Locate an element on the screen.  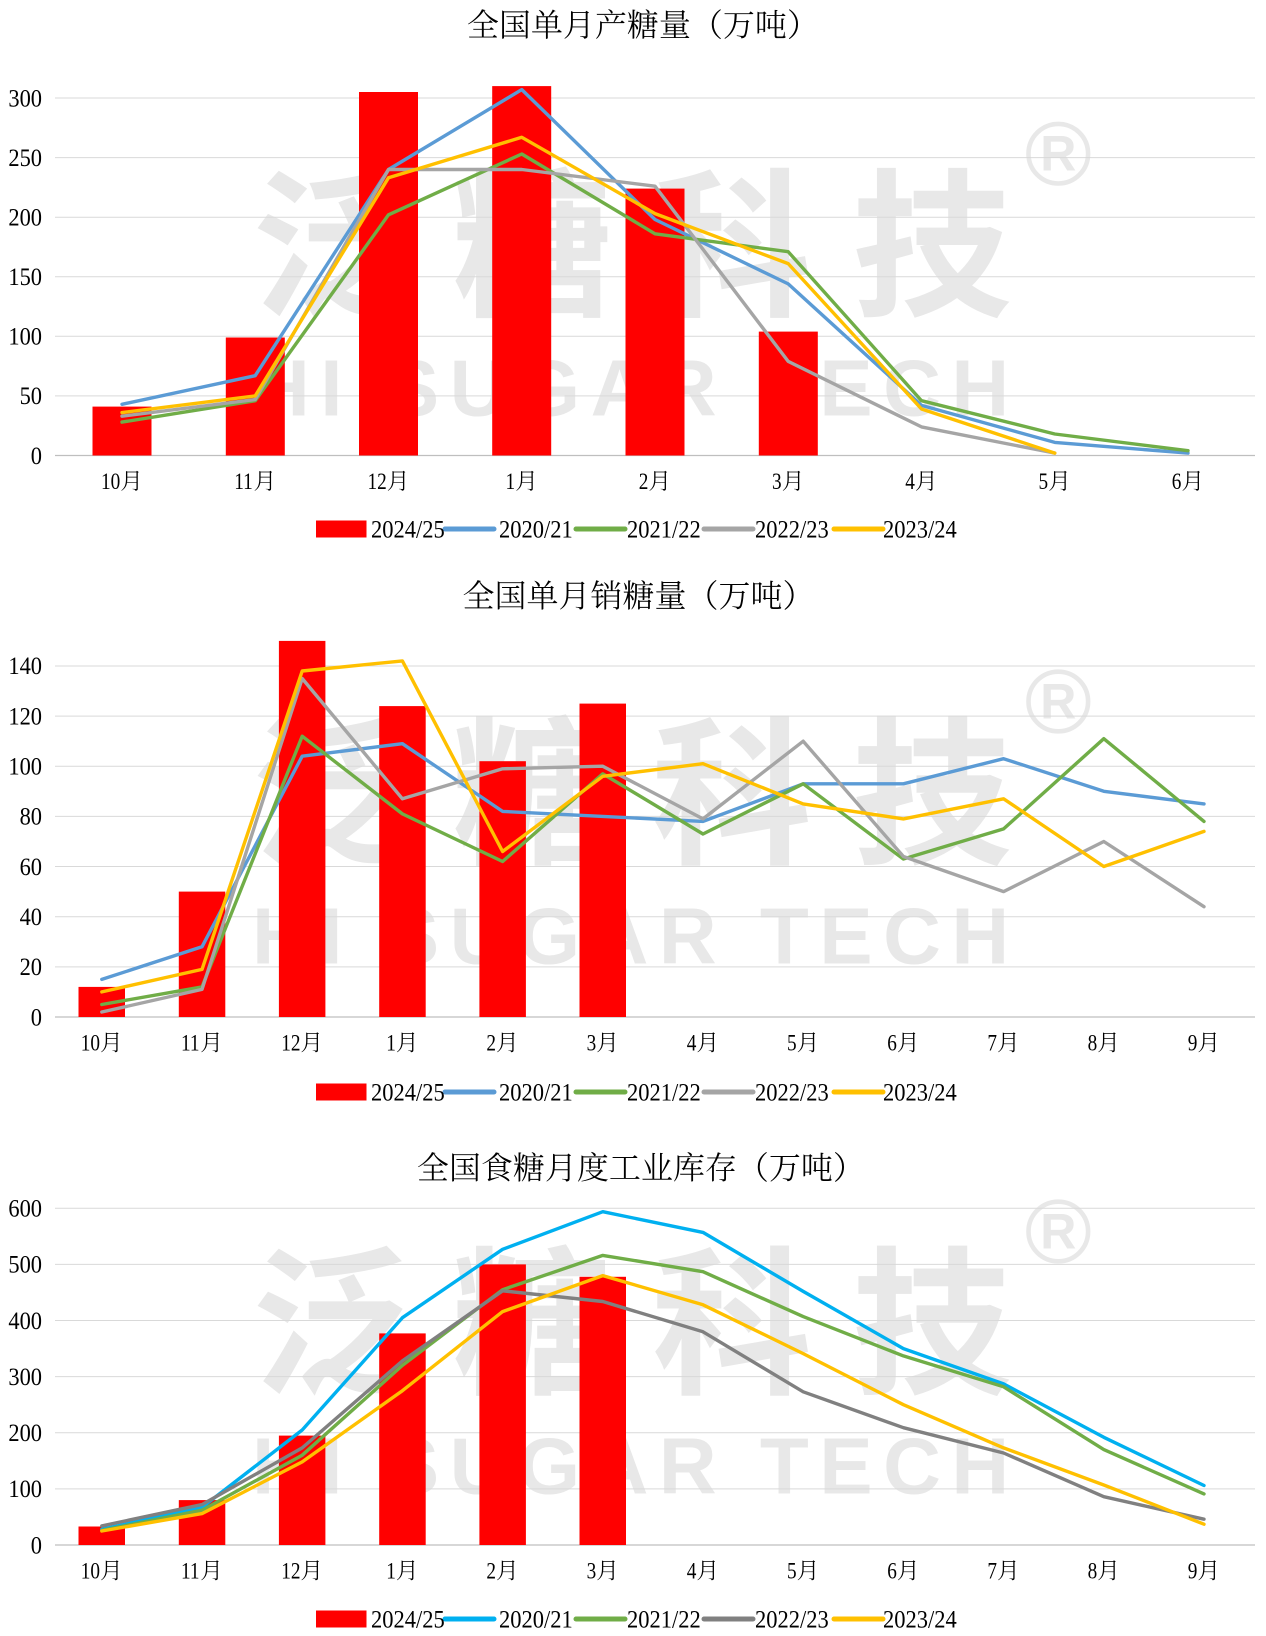
svg-text: 50 is located at coordinates (31, 397).